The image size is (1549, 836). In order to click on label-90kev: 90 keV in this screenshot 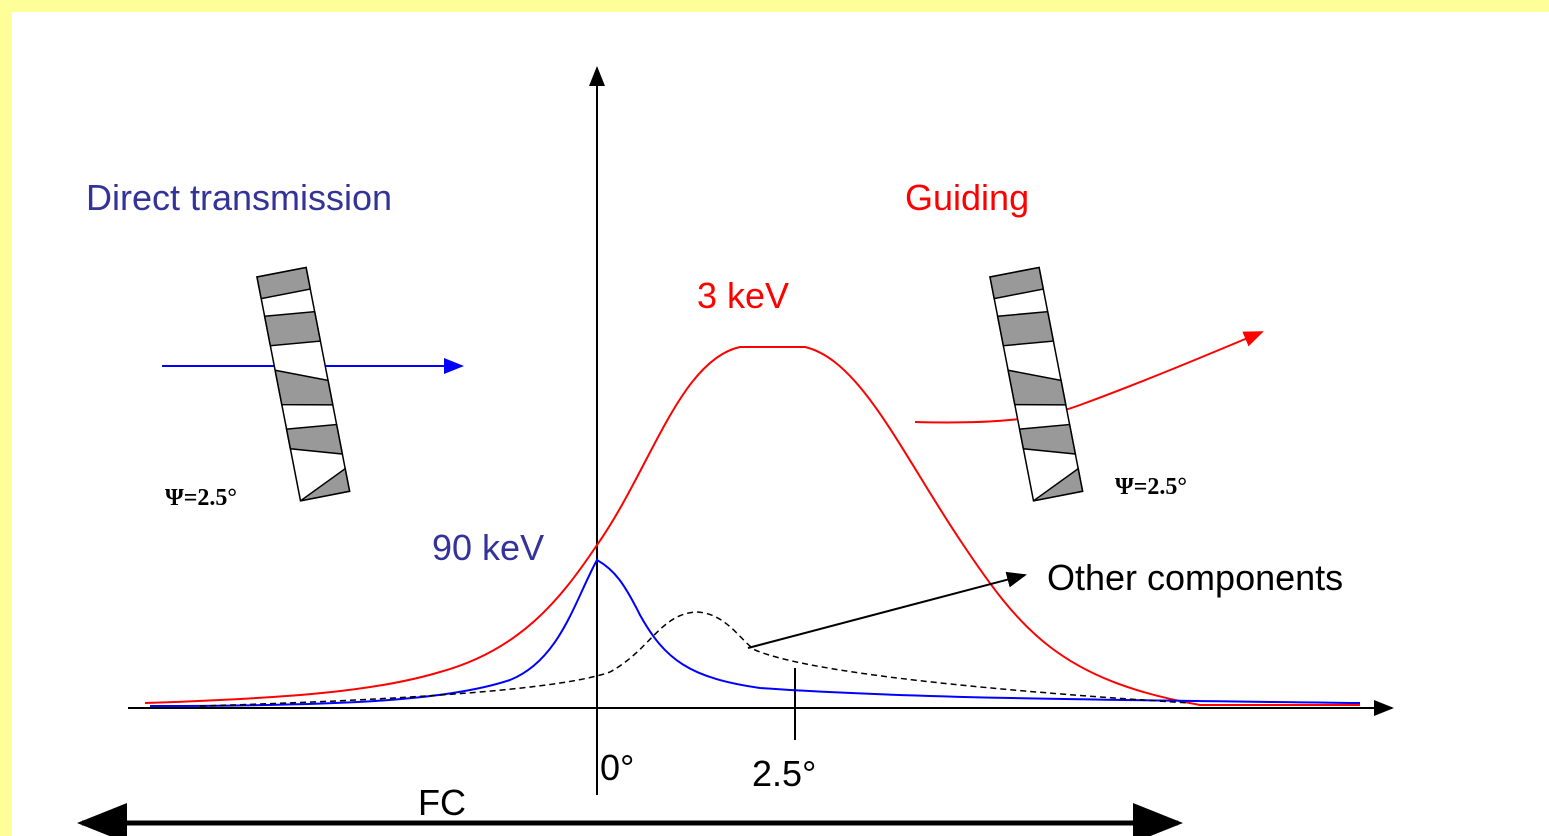, I will do `click(488, 547)`.